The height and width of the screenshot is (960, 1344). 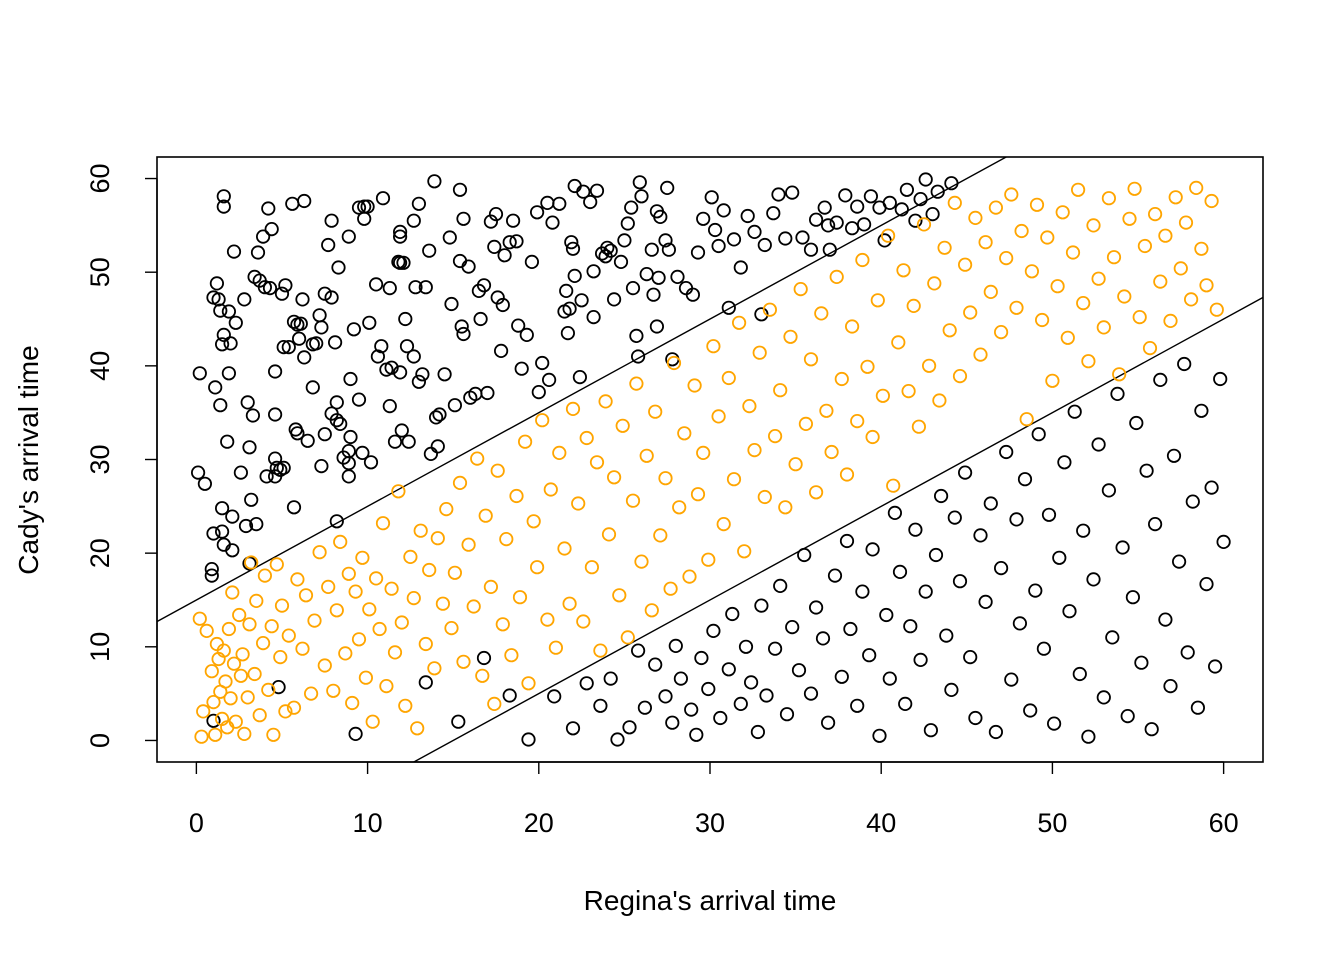 I want to click on x-axis: 0 10 20 30 40 50 60, so click(x=714, y=799).